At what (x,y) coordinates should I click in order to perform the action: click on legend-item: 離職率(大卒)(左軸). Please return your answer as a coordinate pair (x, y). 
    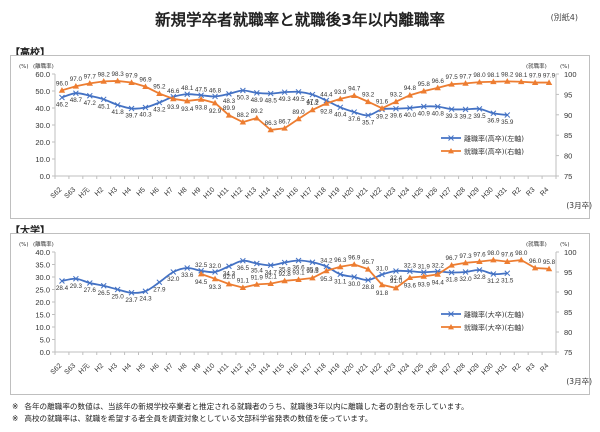
    Looking at the image, I should click on (482, 314).